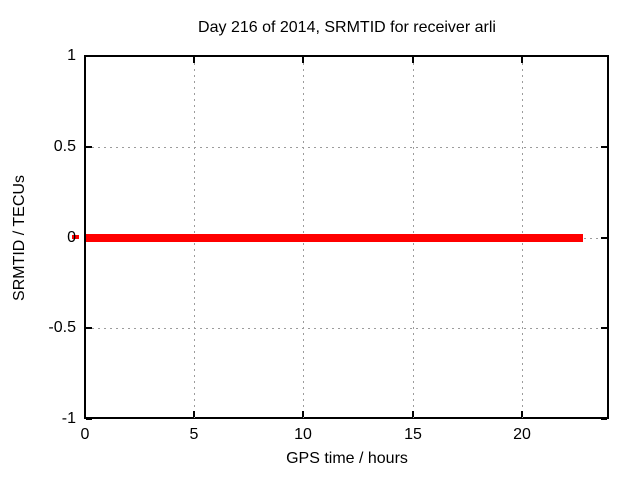 The image size is (640, 480). What do you see at coordinates (347, 458) in the screenshot?
I see `x-axis-label: GPS time / hours` at bounding box center [347, 458].